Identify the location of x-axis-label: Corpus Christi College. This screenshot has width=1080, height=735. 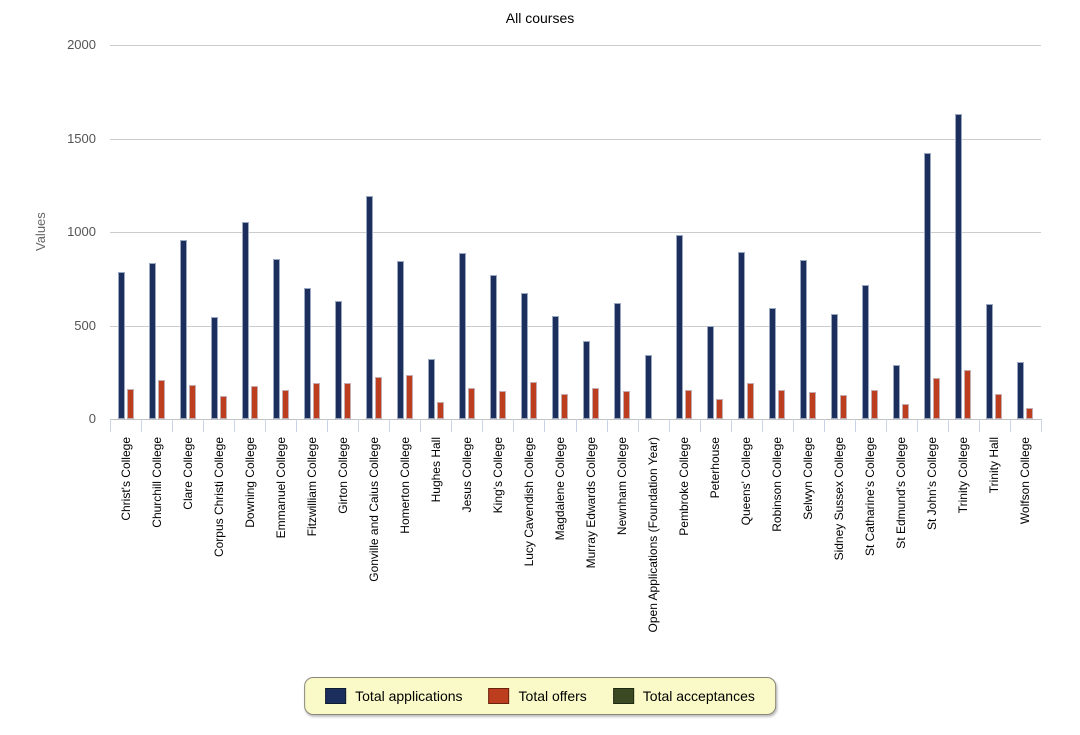
(218, 497).